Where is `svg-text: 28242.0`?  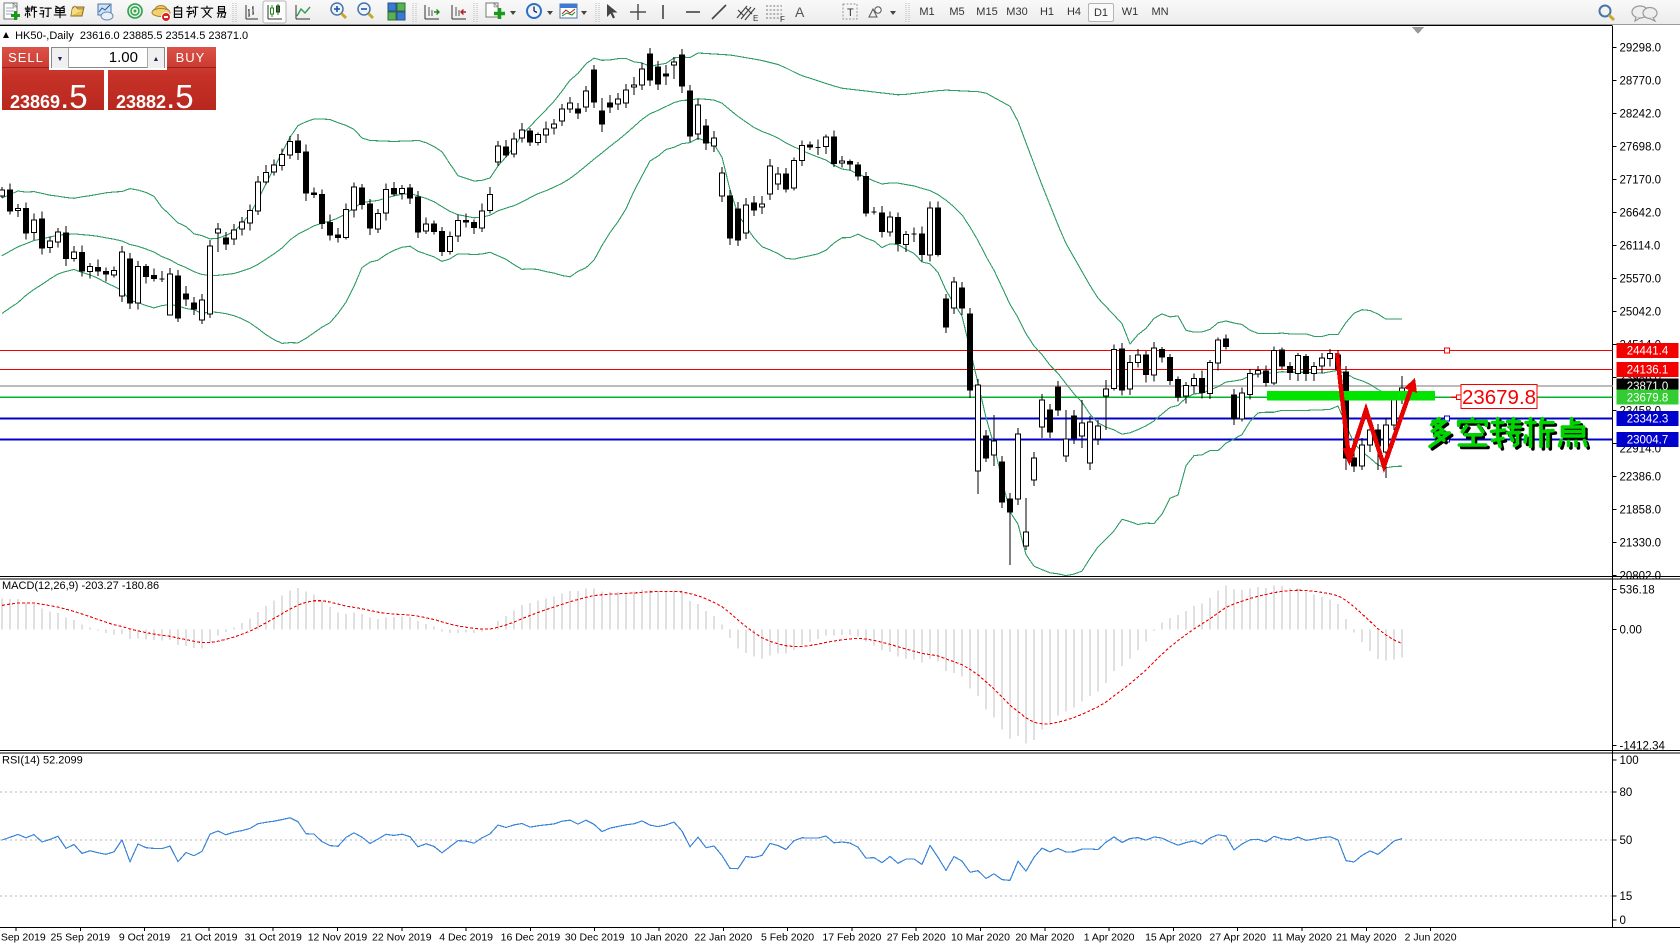
svg-text: 28242.0 is located at coordinates (1641, 115).